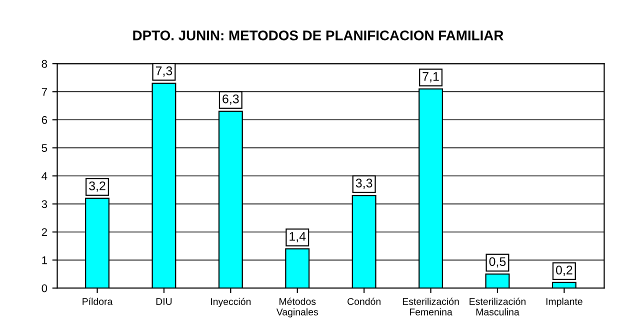 This screenshot has height=335, width=636. I want to click on data-label: 0,5, so click(497, 262).